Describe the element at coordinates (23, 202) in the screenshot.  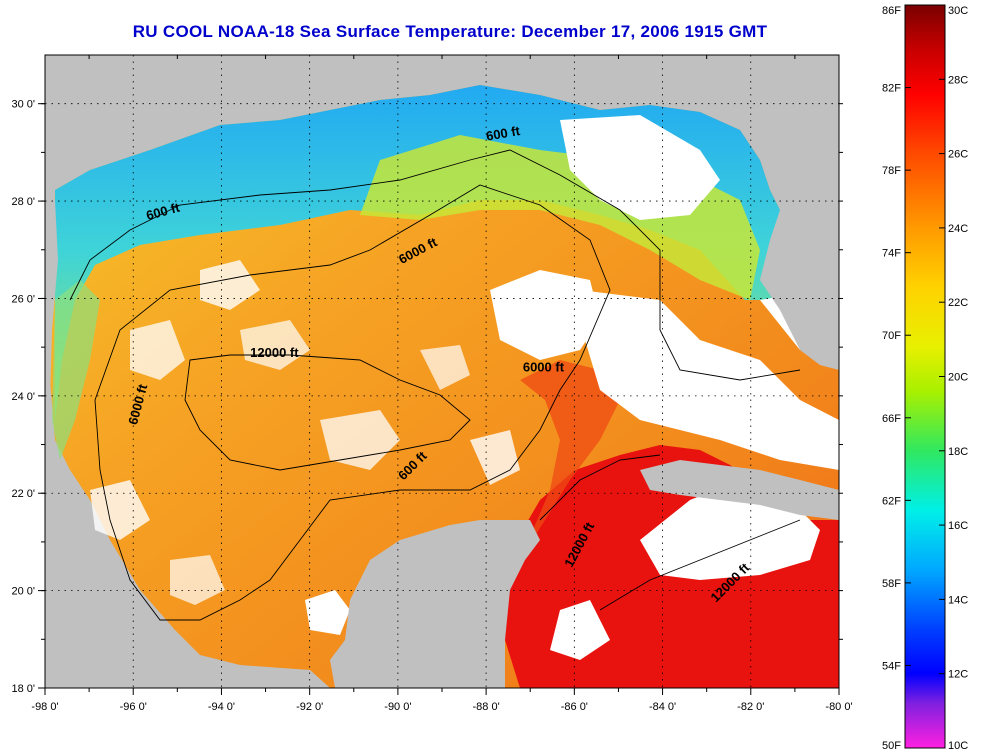
I see `y-tick-label: 28 0'` at that location.